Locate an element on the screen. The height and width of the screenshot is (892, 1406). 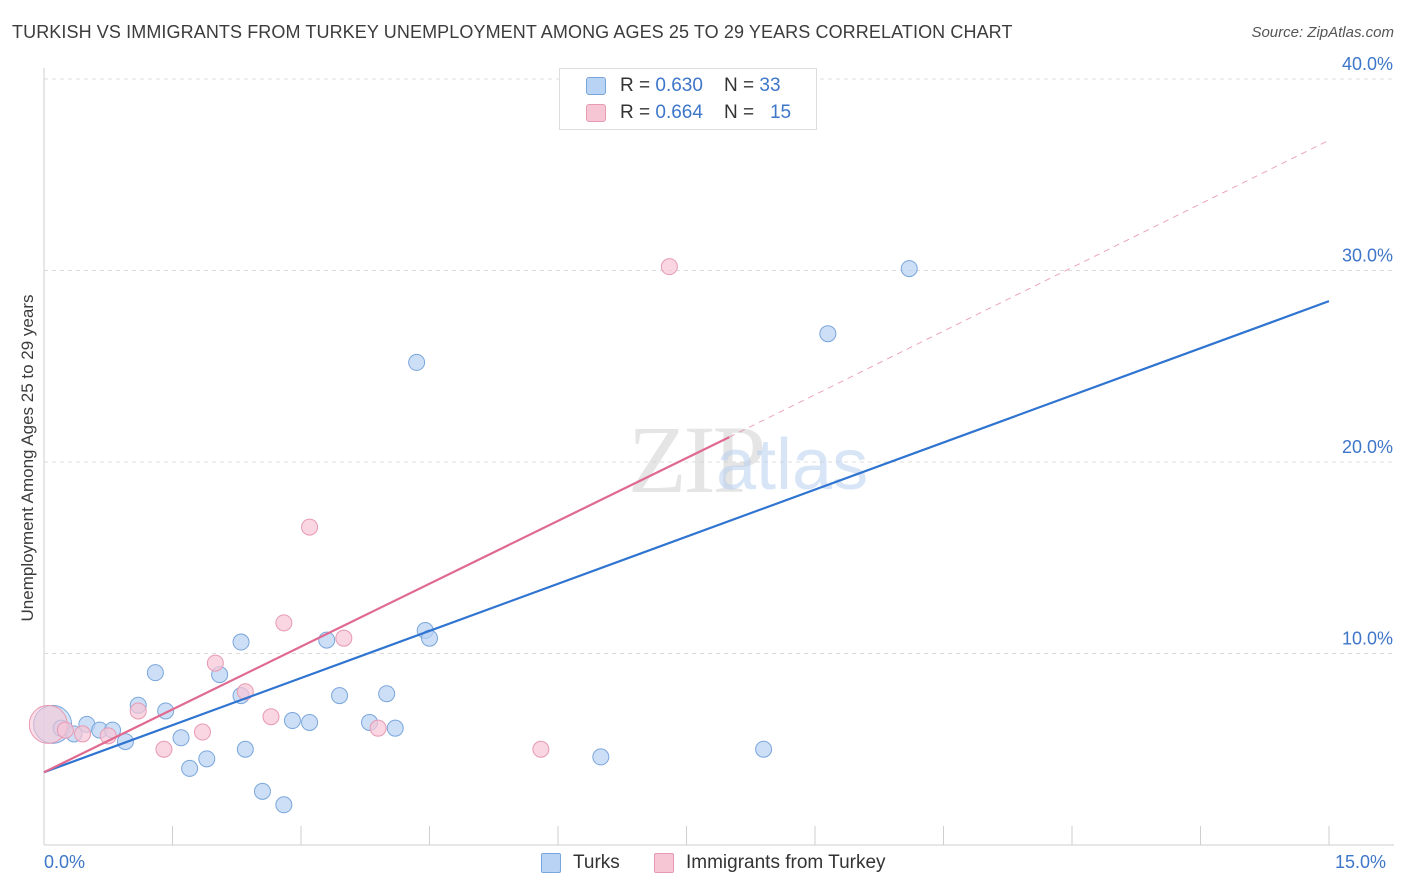
watermark-zip: ZIP is located at coordinates (695, 459).